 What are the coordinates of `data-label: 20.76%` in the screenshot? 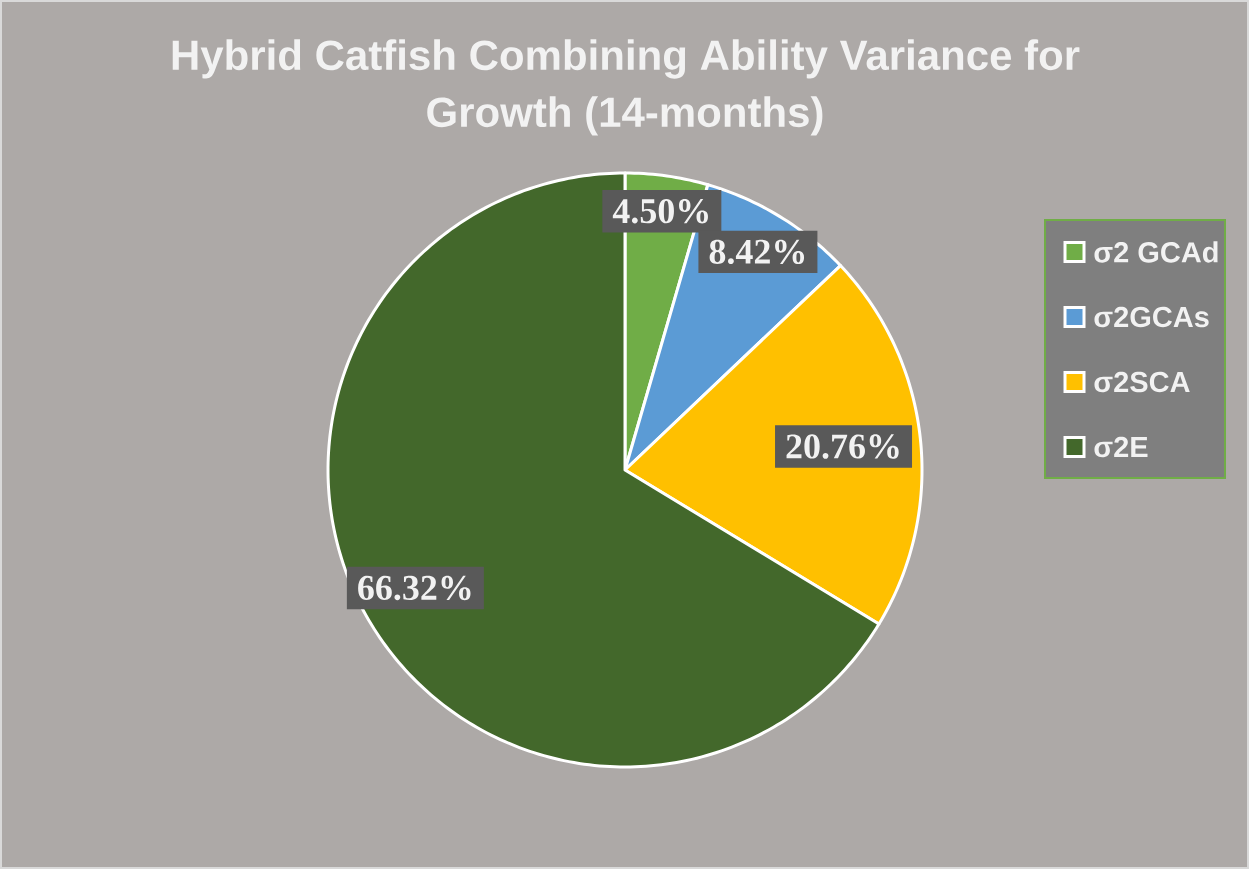 It's located at (842, 446).